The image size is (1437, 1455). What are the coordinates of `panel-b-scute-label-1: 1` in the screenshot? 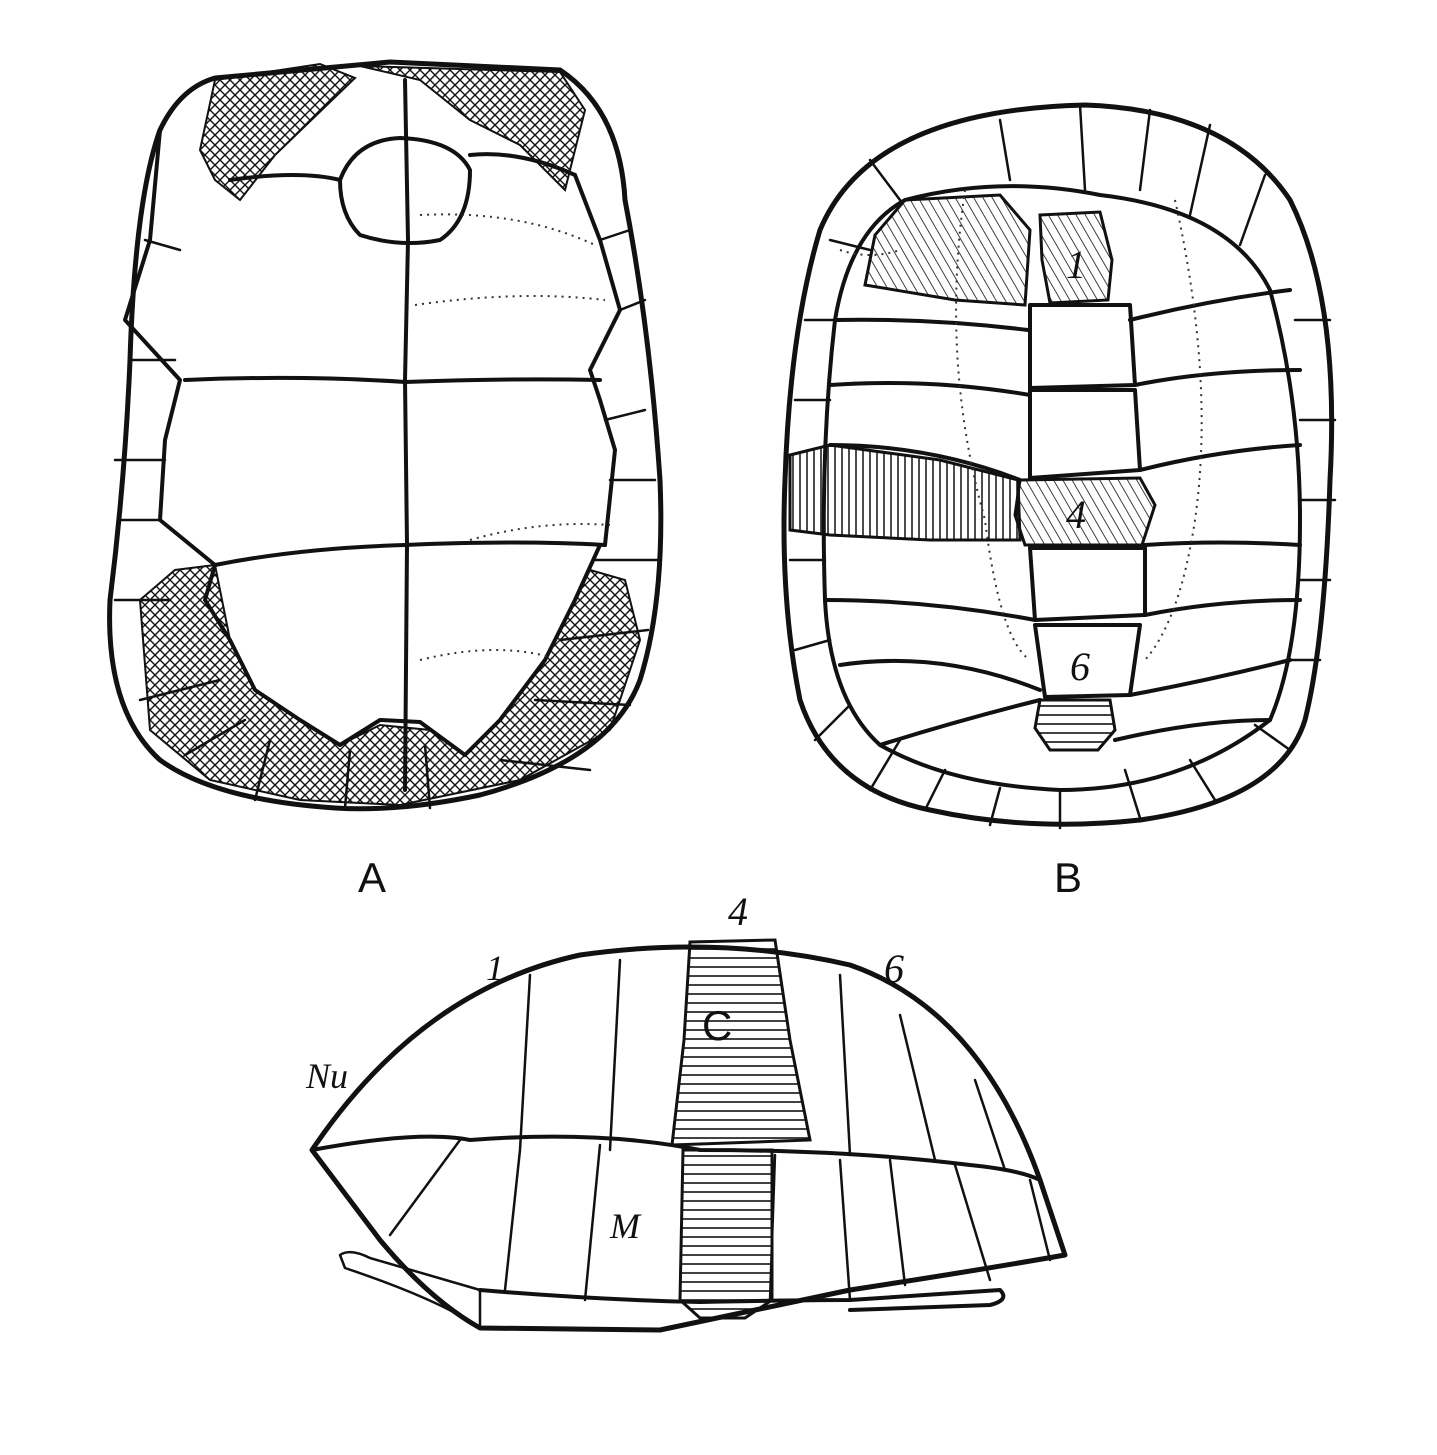 It's located at (1076, 264).